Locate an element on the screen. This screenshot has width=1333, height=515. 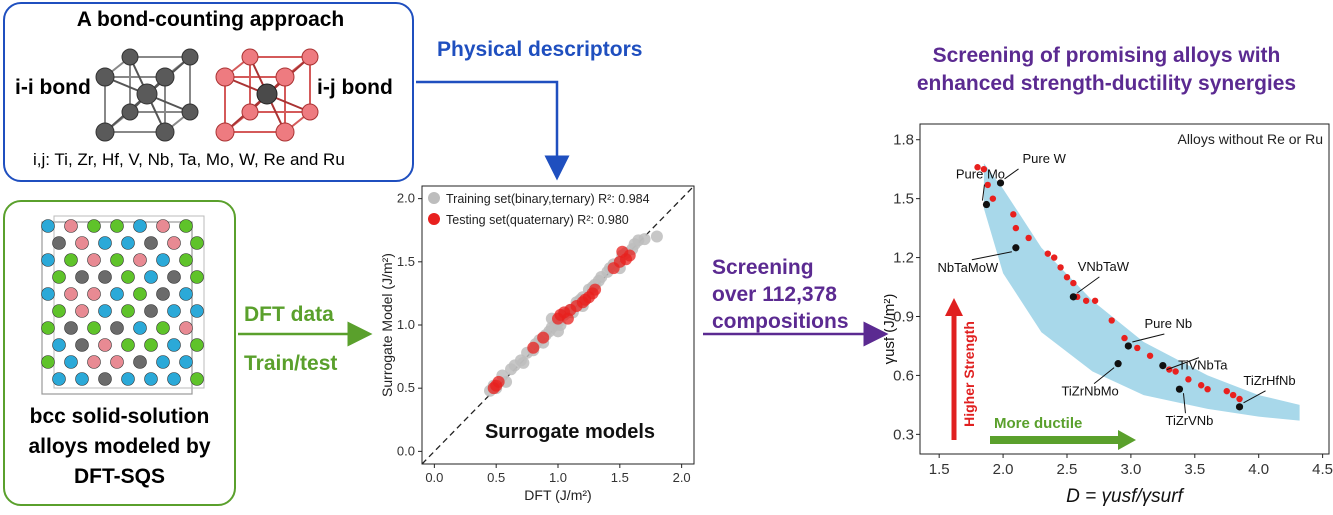
alloy-label: NbTaMoW is located at coordinates (968, 267).